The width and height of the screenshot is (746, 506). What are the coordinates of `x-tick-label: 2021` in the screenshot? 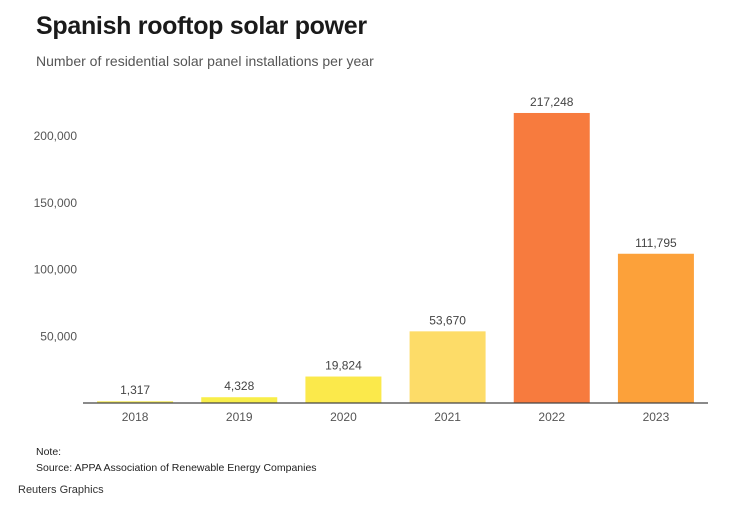 It's located at (447, 417).